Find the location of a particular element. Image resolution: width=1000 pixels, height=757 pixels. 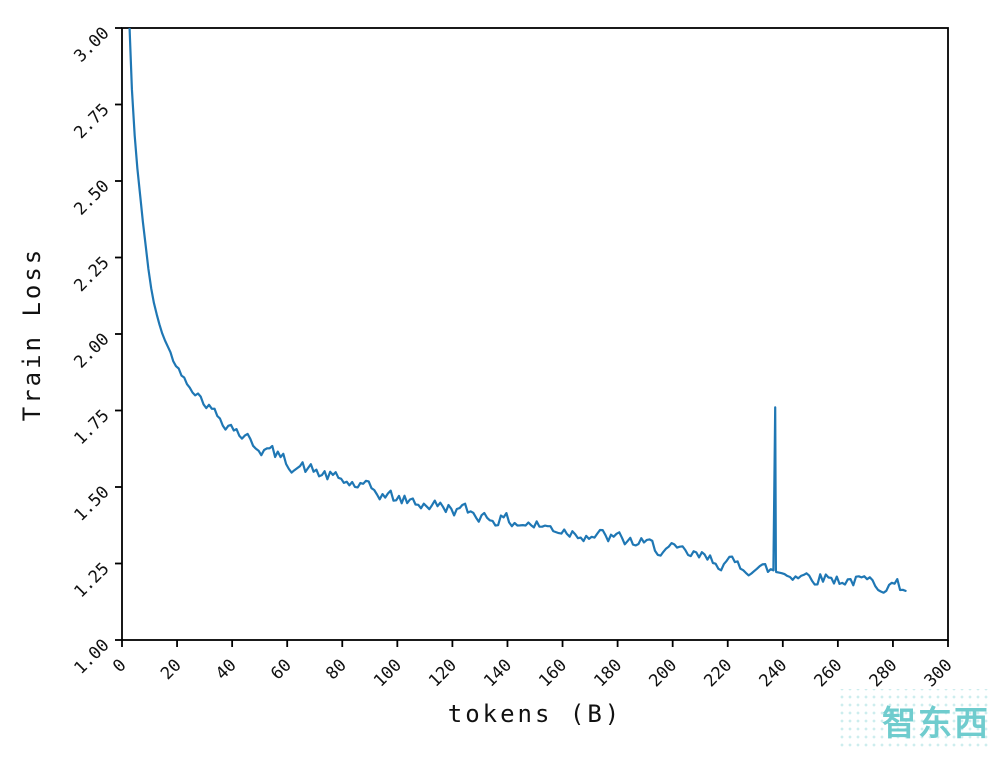

y-tick-label: 2.25 is located at coordinates (91, 274).